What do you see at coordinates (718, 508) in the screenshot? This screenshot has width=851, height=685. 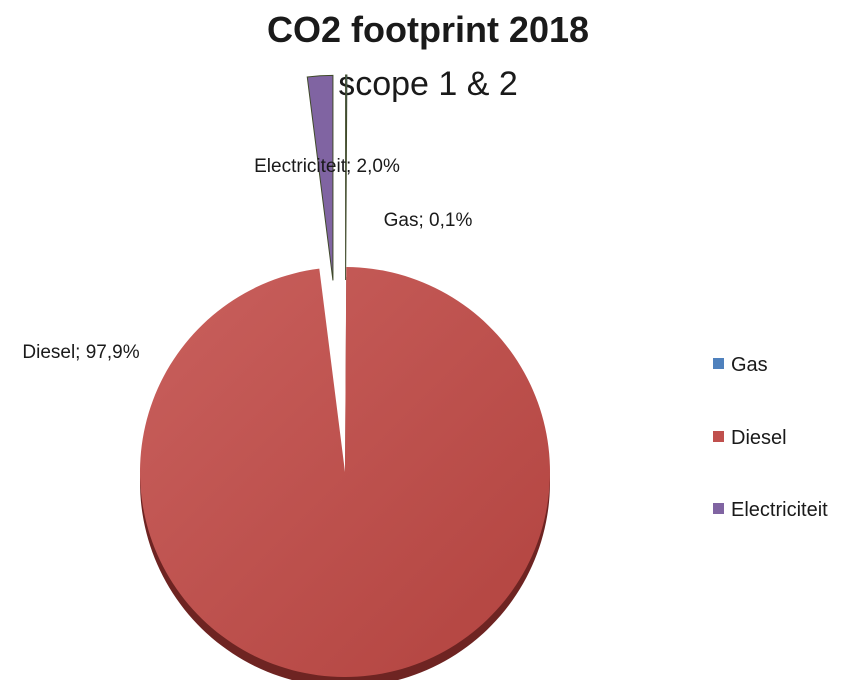 I see `legend-swatch-electriciteit` at bounding box center [718, 508].